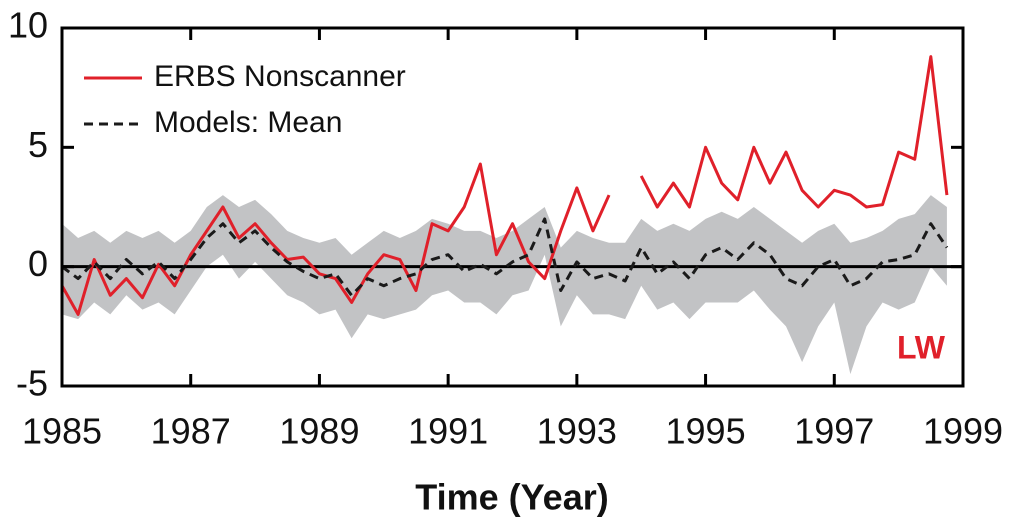 This screenshot has width=1014, height=532. I want to click on y-tick-label: 5, so click(38, 144).